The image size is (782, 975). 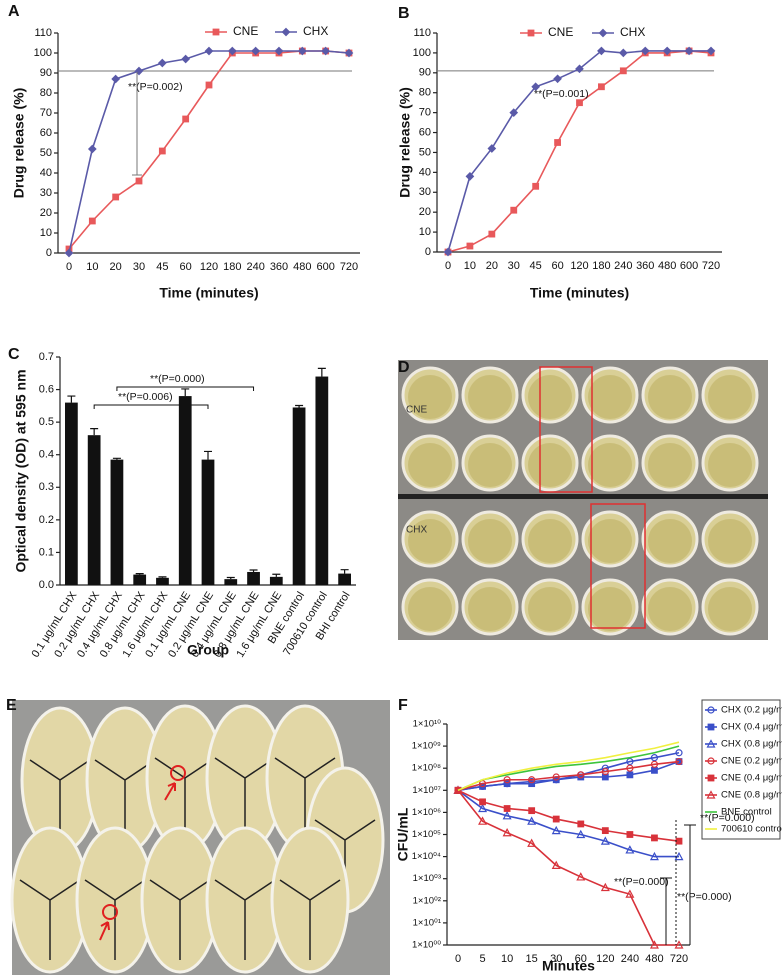 I want to click on y-tick-label: 70, so click(x=46, y=113).